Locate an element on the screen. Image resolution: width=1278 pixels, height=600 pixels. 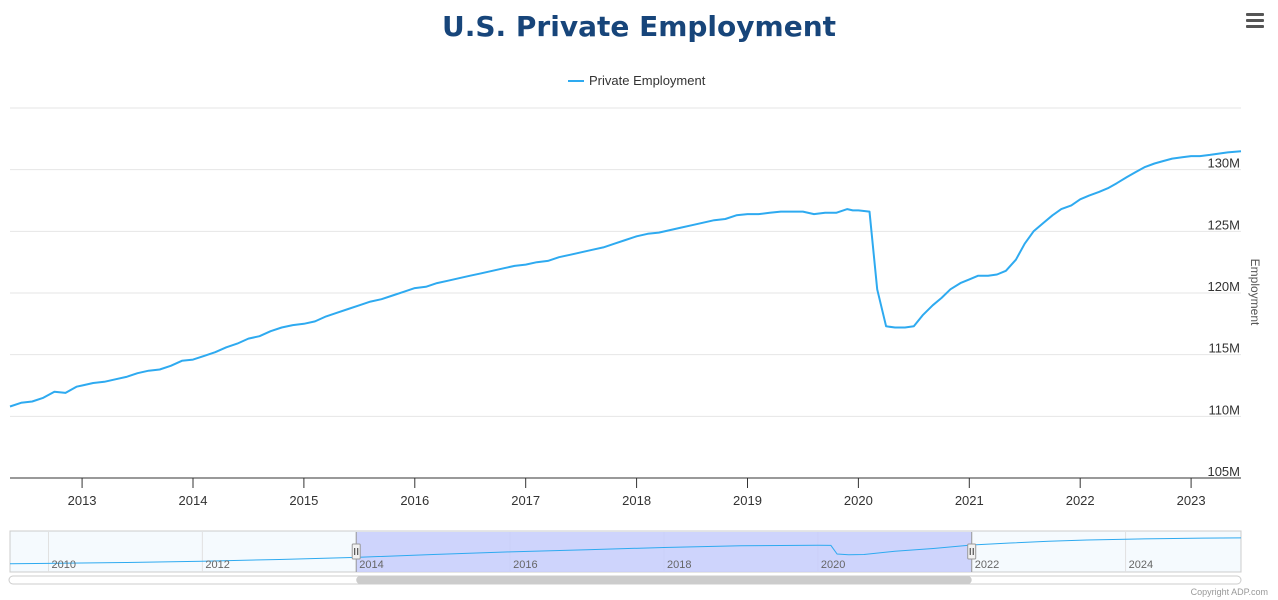
navigator-label: 2024 is located at coordinates (1141, 565).